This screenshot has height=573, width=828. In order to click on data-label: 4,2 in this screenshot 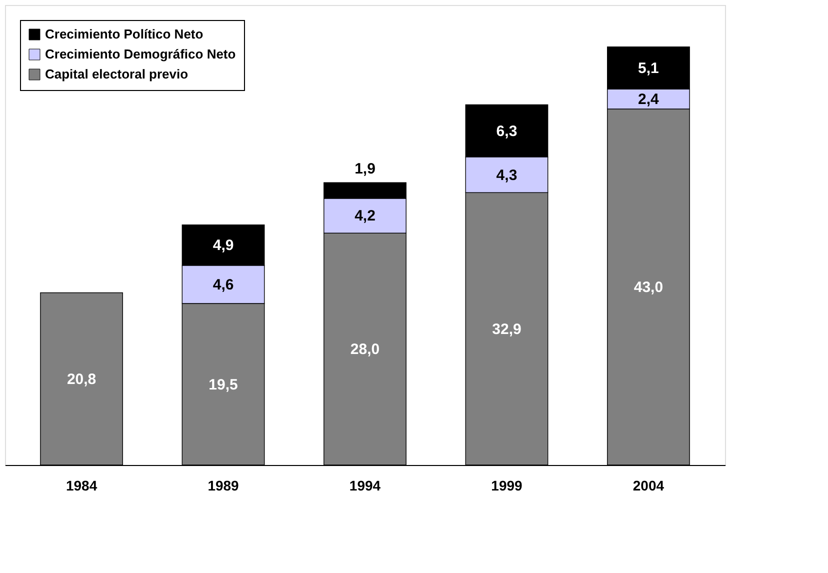, I will do `click(365, 216)`.